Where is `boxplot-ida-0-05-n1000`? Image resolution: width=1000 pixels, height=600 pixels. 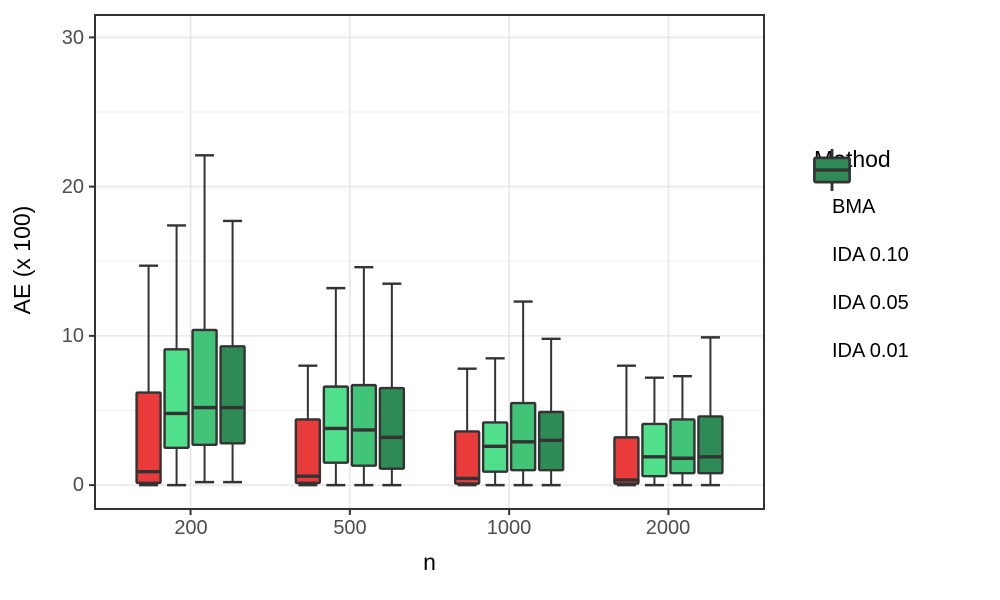 boxplot-ida-0-05-n1000 is located at coordinates (523, 393).